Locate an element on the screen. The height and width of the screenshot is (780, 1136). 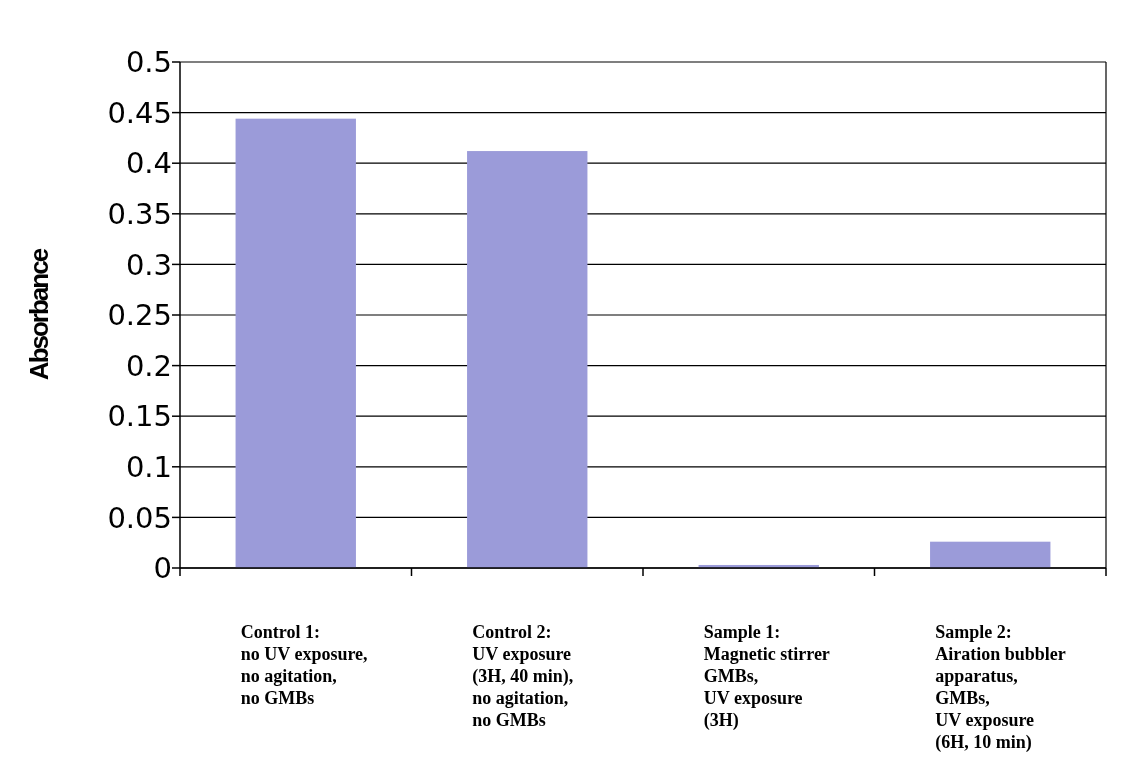
y-tick-label: 0.5 is located at coordinates (148, 62).